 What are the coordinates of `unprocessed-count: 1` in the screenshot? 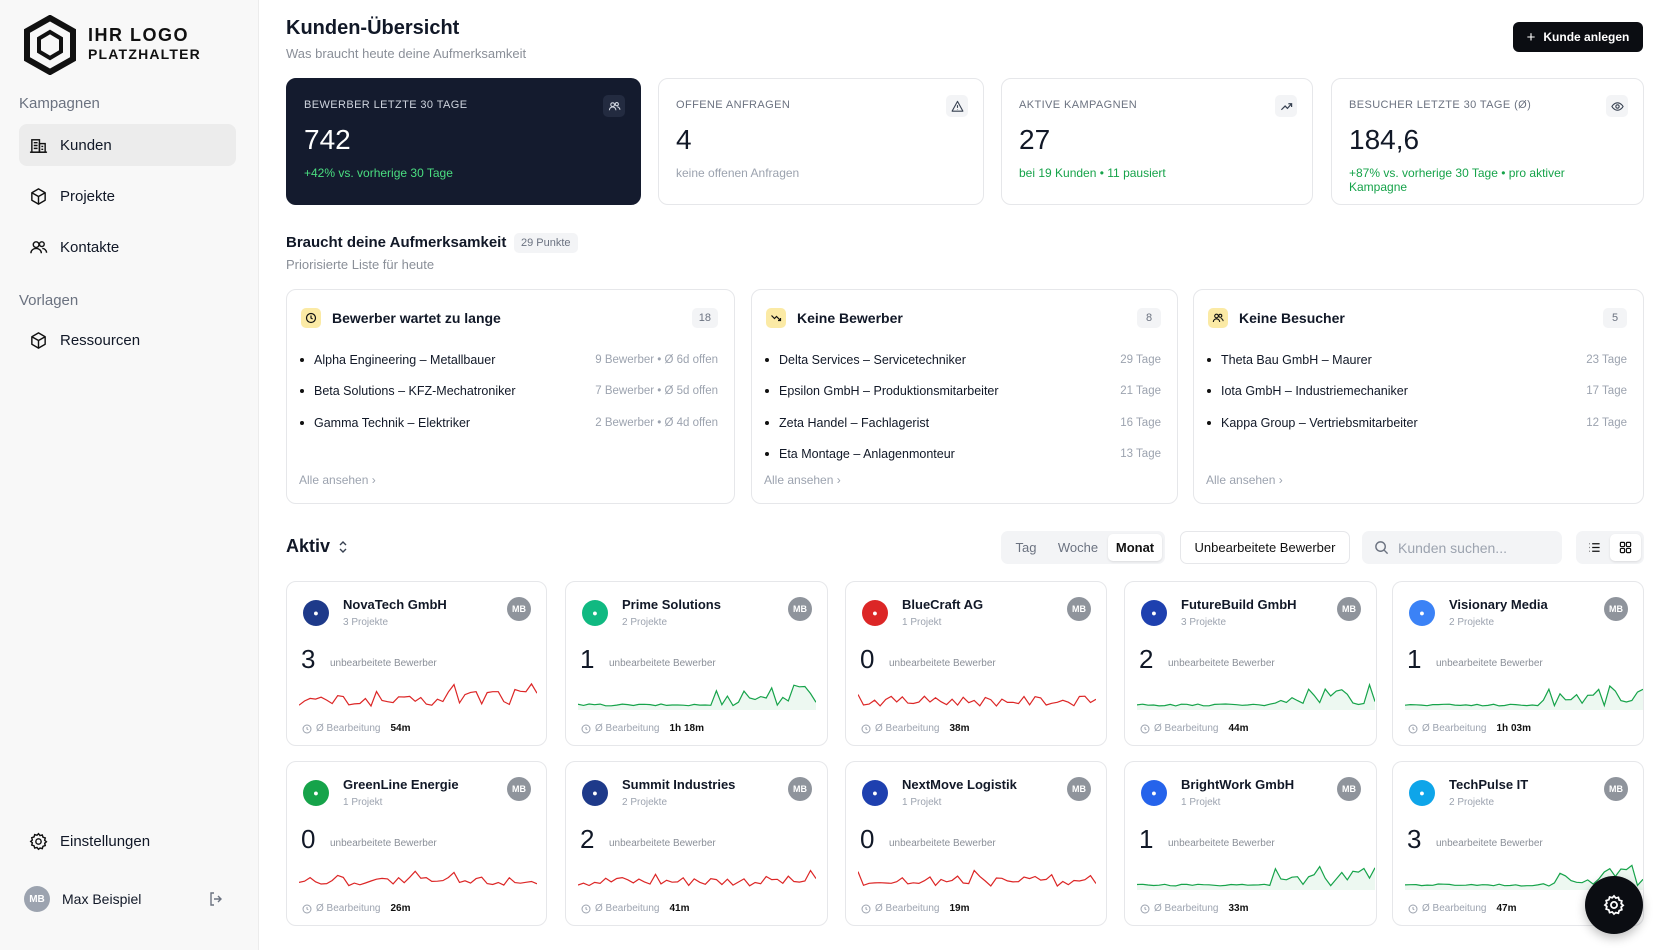 It's located at (1414, 659).